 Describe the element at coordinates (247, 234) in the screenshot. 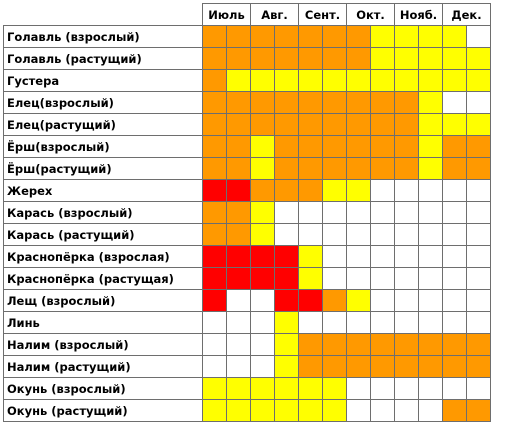

I see `table-row: Карась (растущий)` at that location.